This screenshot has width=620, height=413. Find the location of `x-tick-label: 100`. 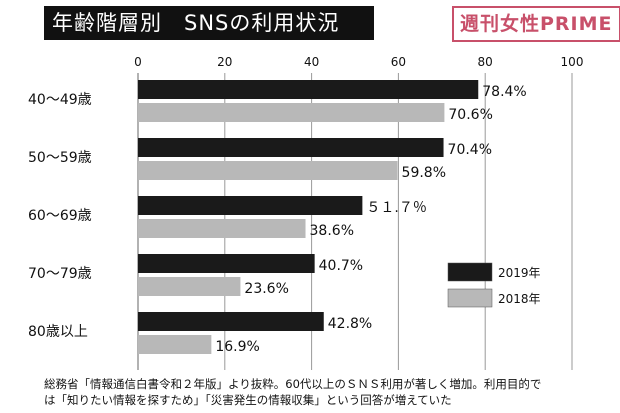

x-tick-label: 100 is located at coordinates (572, 62).